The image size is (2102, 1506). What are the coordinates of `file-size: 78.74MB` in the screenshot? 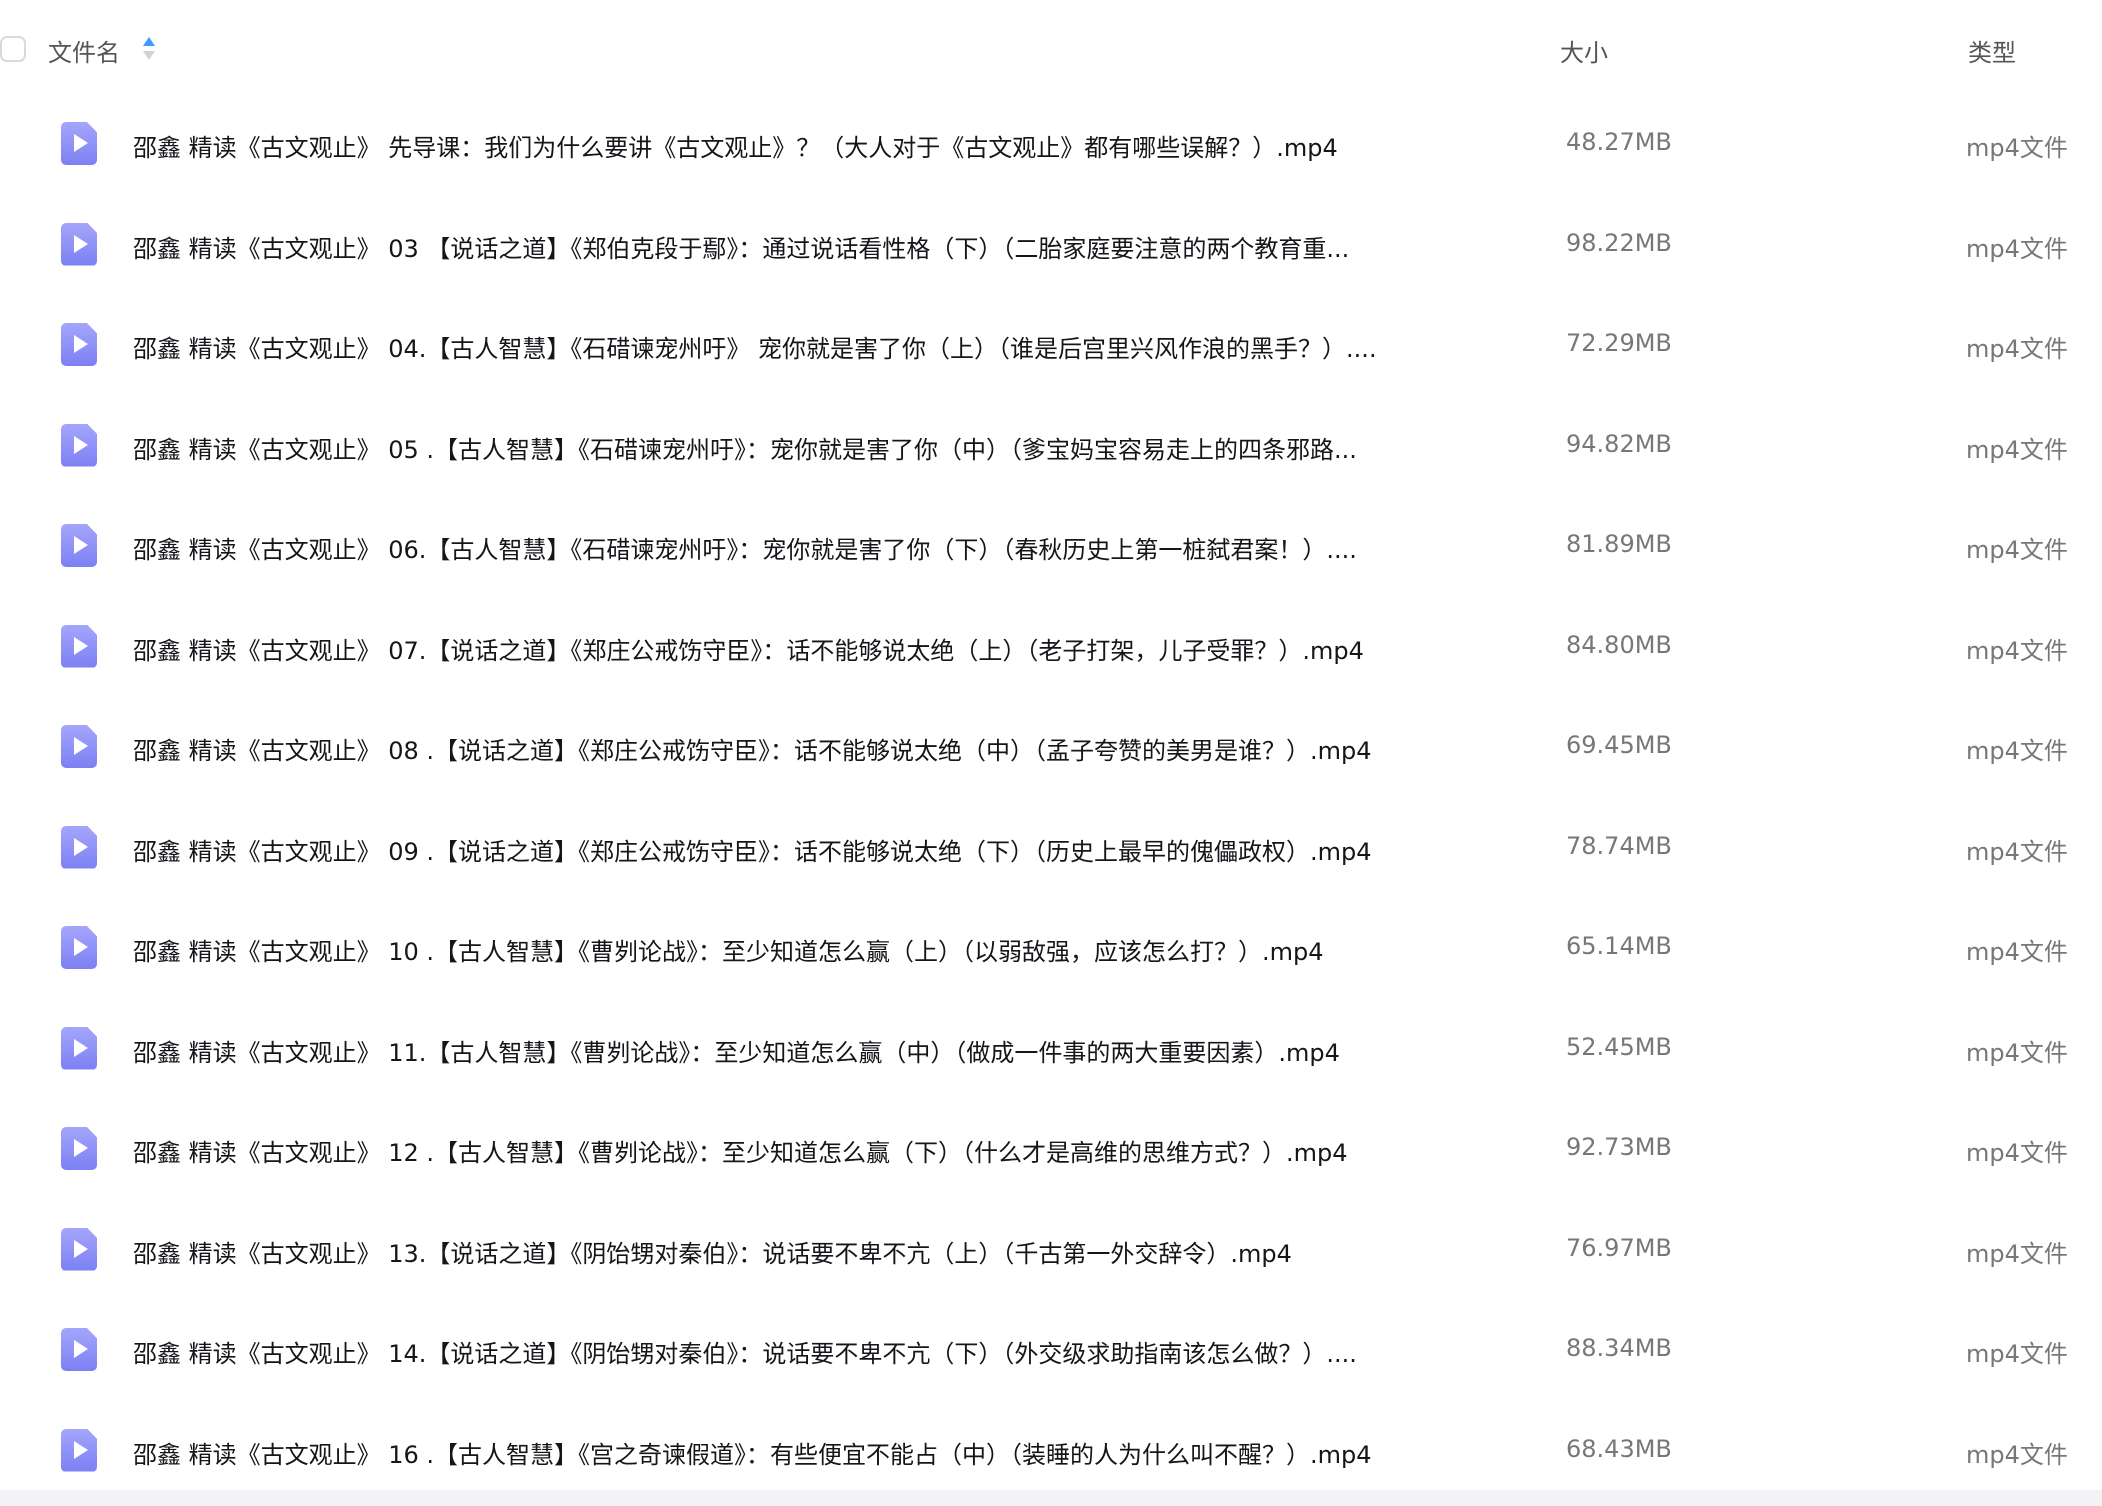 It's located at (1619, 845).